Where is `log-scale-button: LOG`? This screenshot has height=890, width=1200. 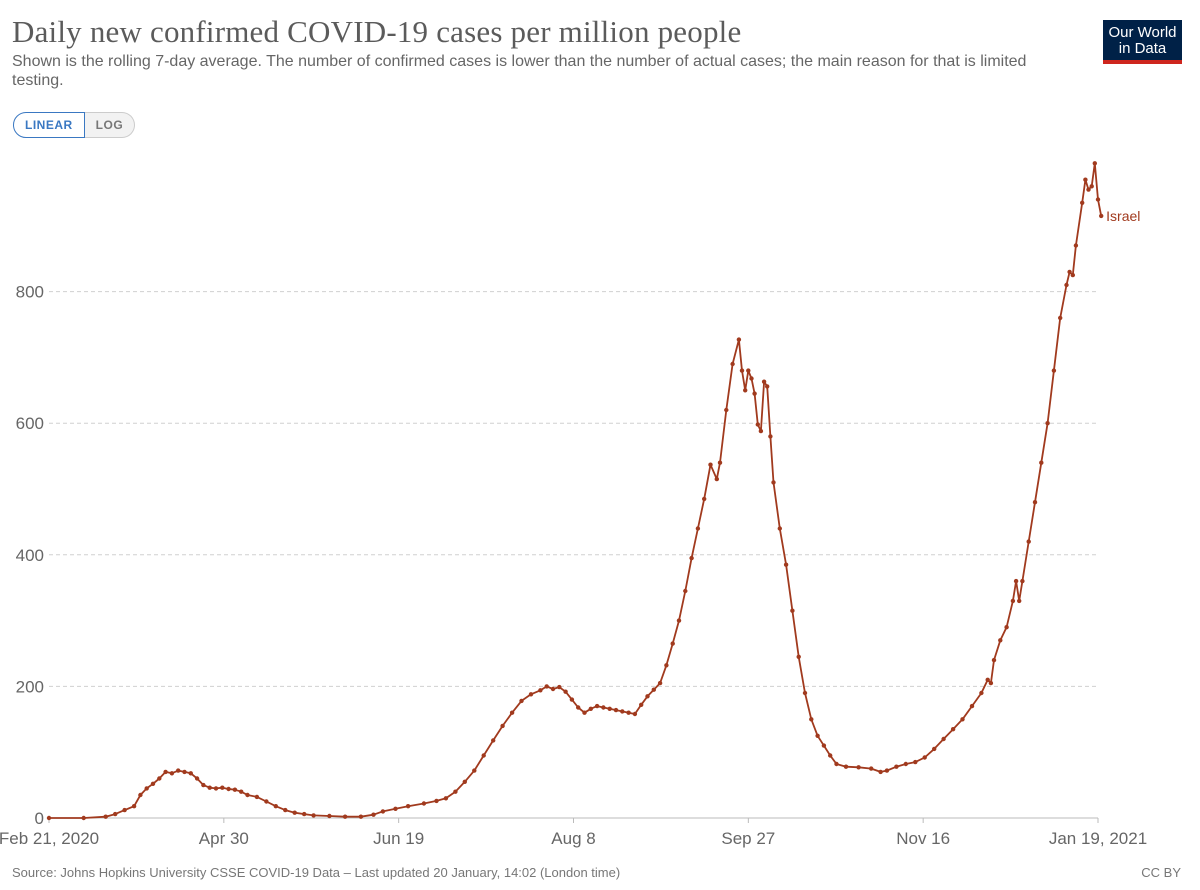
log-scale-button: LOG is located at coordinates (110, 125).